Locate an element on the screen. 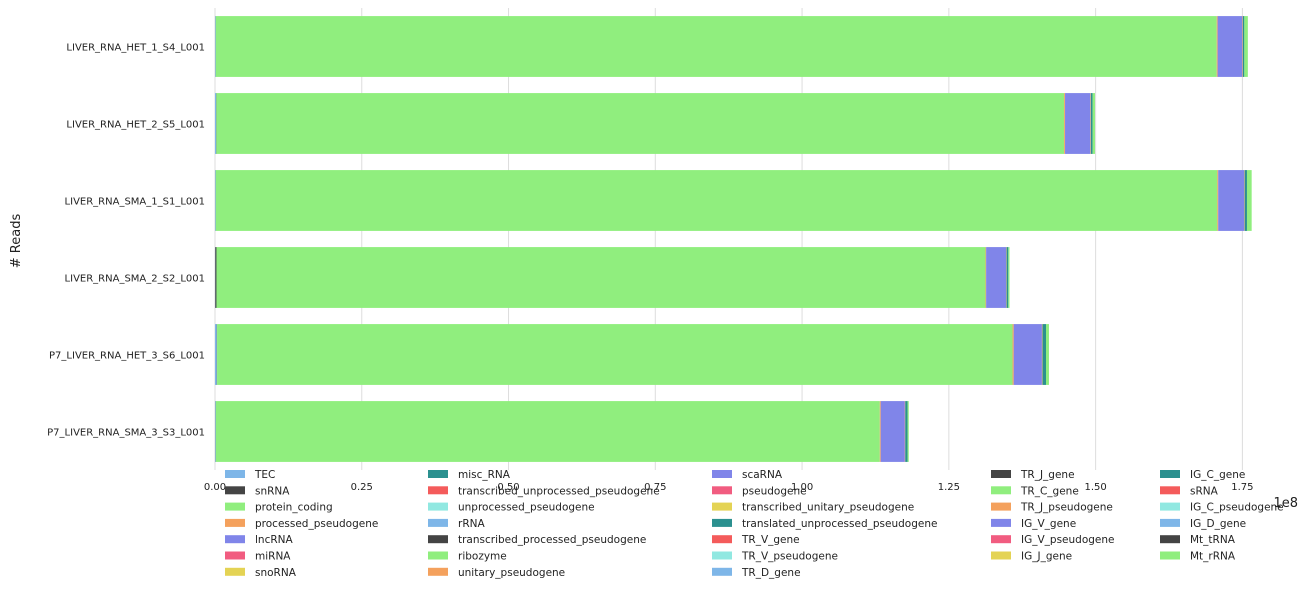 The height and width of the screenshot is (591, 1309). x-tick-label: 0.50 is located at coordinates (508, 487).